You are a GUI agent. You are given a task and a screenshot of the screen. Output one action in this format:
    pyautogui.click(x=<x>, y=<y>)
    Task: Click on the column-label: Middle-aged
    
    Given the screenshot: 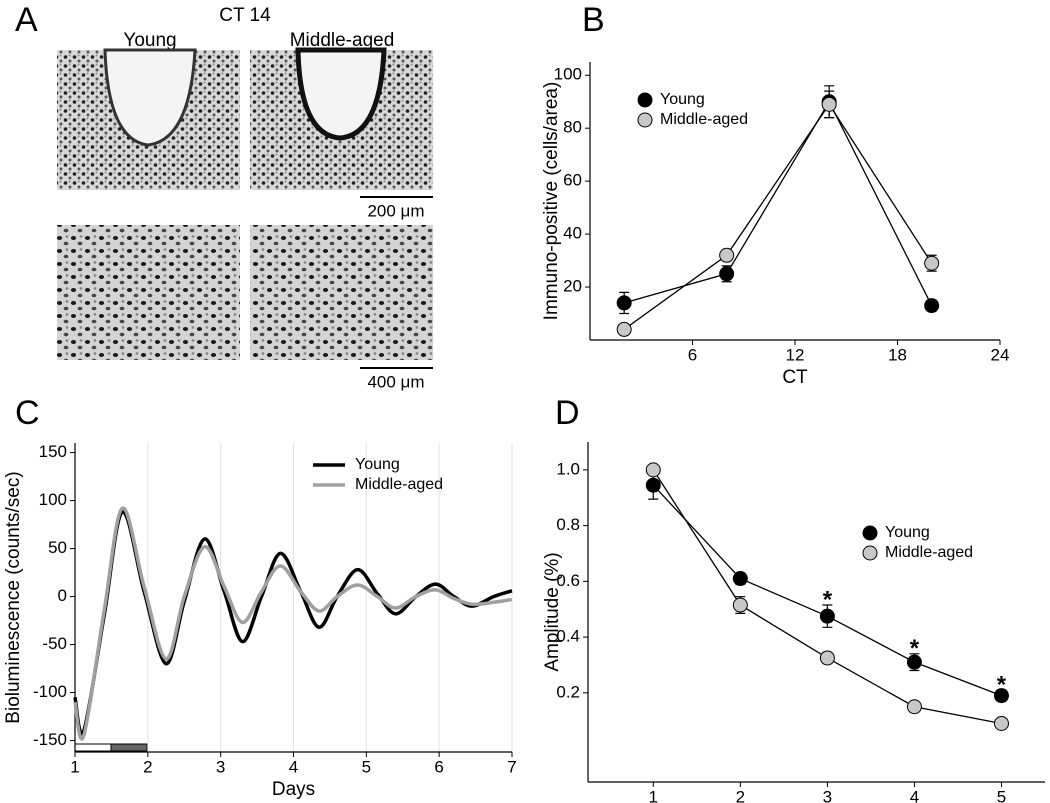 What is the action you would take?
    pyautogui.click(x=342, y=40)
    